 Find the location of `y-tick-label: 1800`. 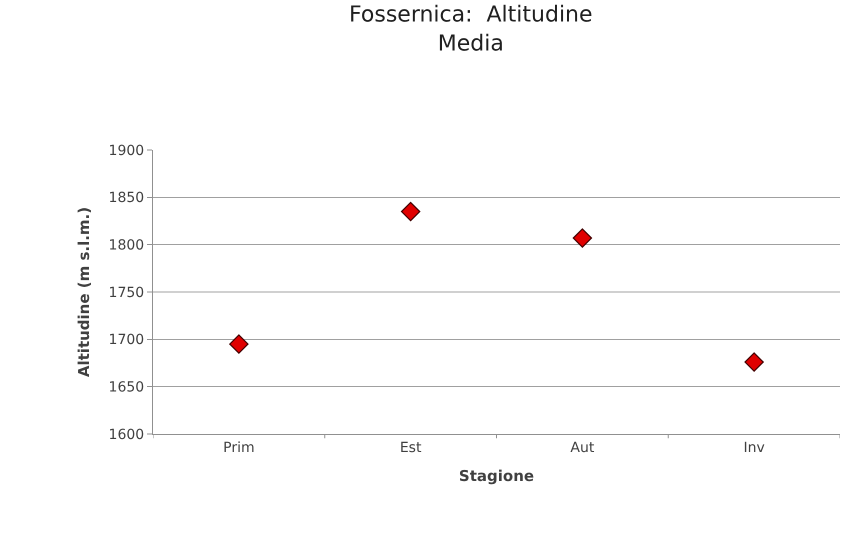

y-tick-label: 1800 is located at coordinates (126, 246).